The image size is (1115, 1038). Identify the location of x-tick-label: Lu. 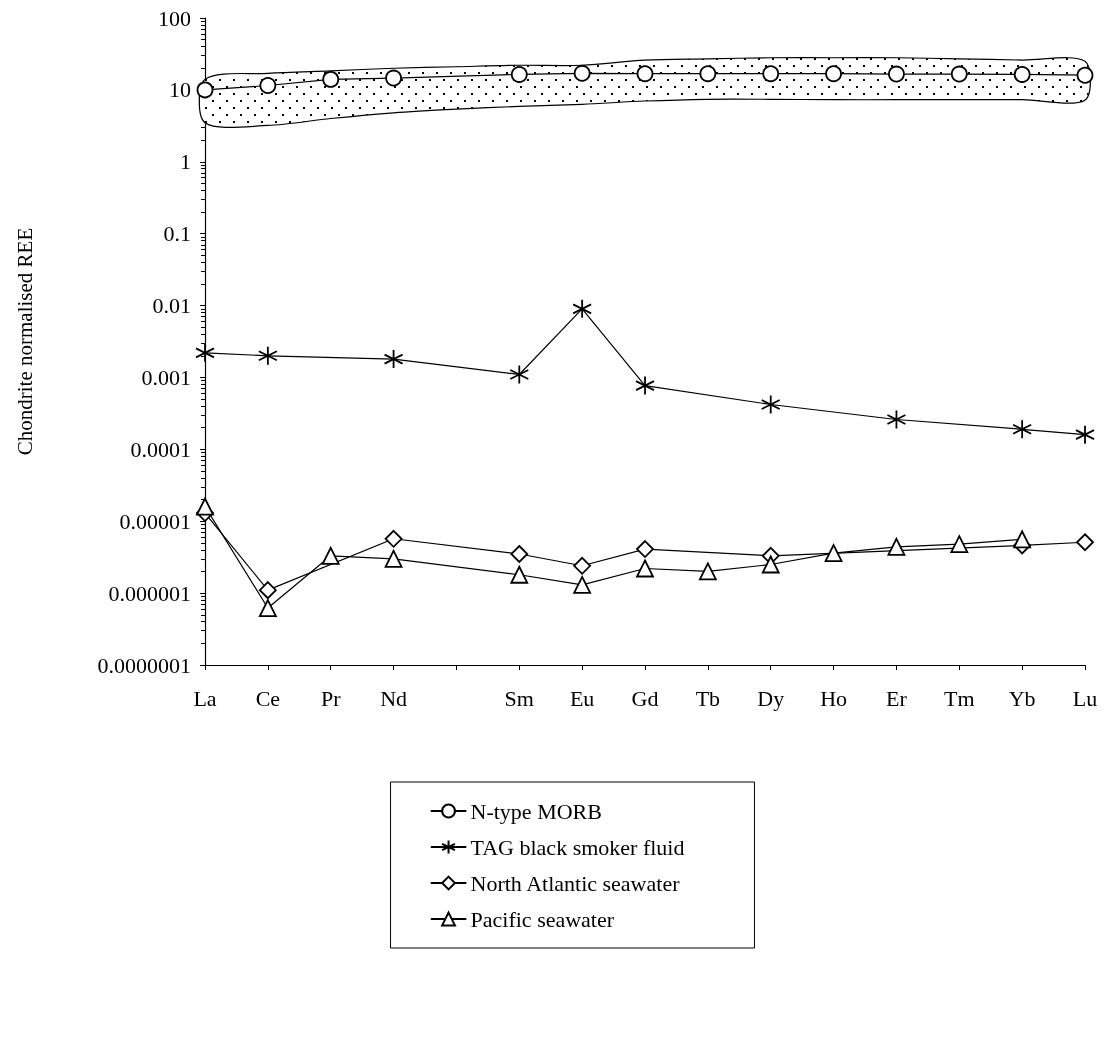
(1085, 698).